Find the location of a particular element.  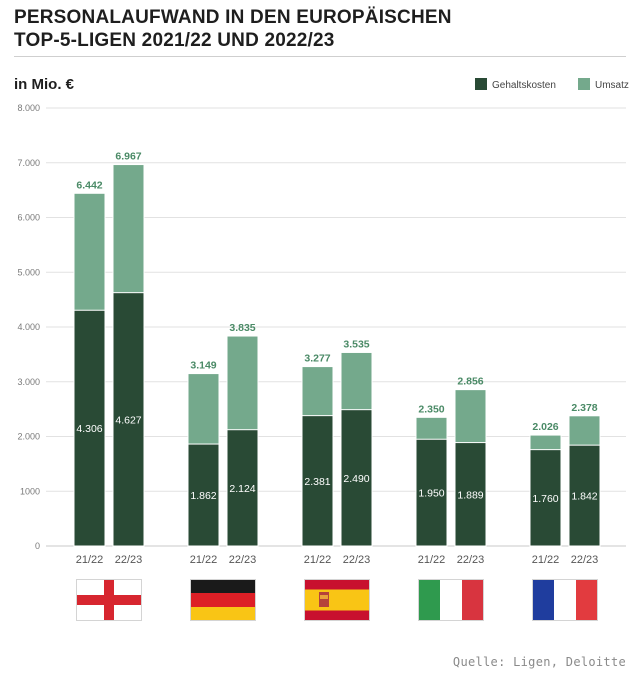

data-label-gehaltskosten: 4.627 is located at coordinates (128, 420).